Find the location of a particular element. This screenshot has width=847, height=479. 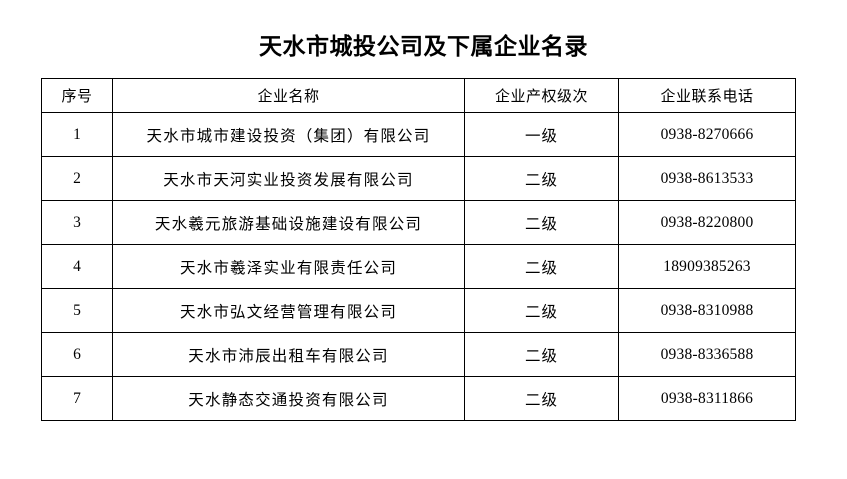

cell-index: 7 is located at coordinates (77, 398).